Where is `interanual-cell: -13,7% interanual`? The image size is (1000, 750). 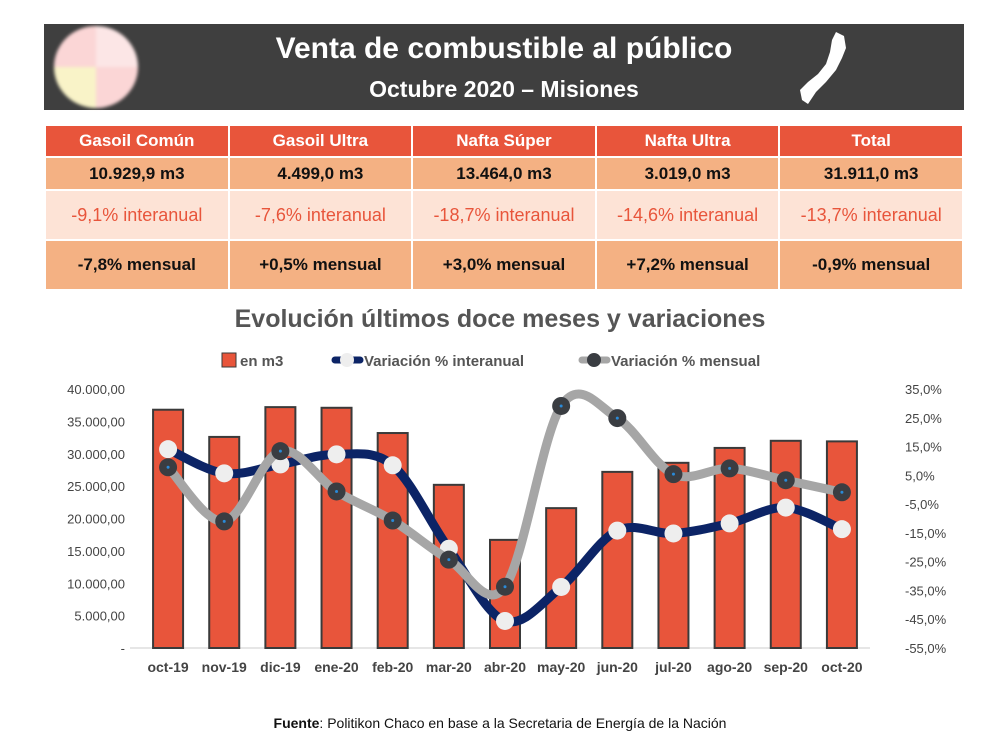
interanual-cell: -13,7% interanual is located at coordinates (871, 215).